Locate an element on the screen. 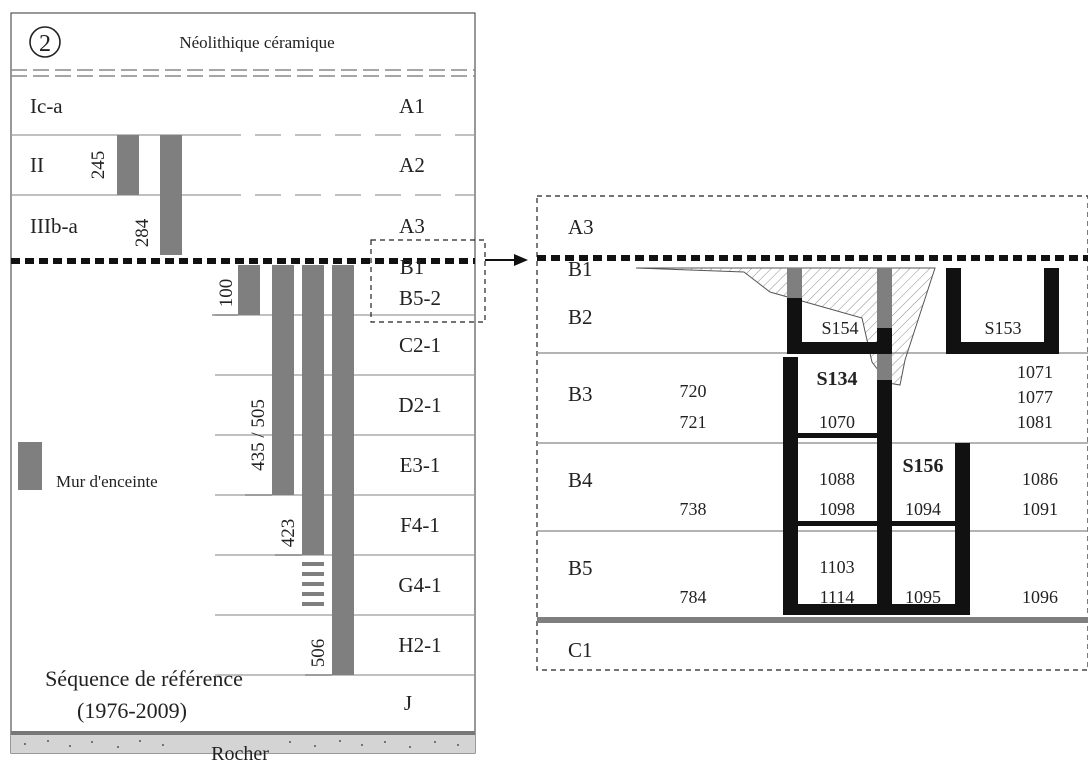 This screenshot has height=763, width=1088. wall-label-284: 284 is located at coordinates (142, 232).